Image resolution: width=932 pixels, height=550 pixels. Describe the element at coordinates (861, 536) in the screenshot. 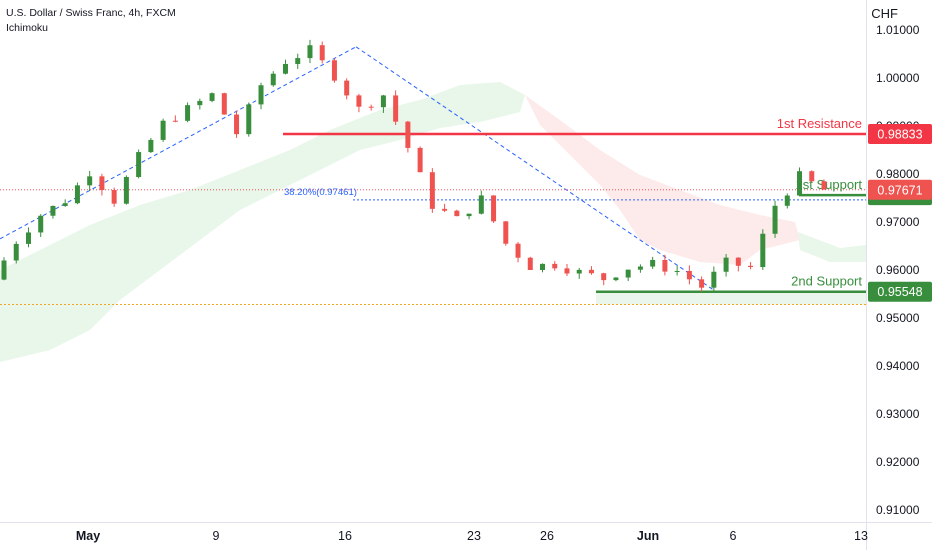

I see `x-tick-label: 13` at that location.